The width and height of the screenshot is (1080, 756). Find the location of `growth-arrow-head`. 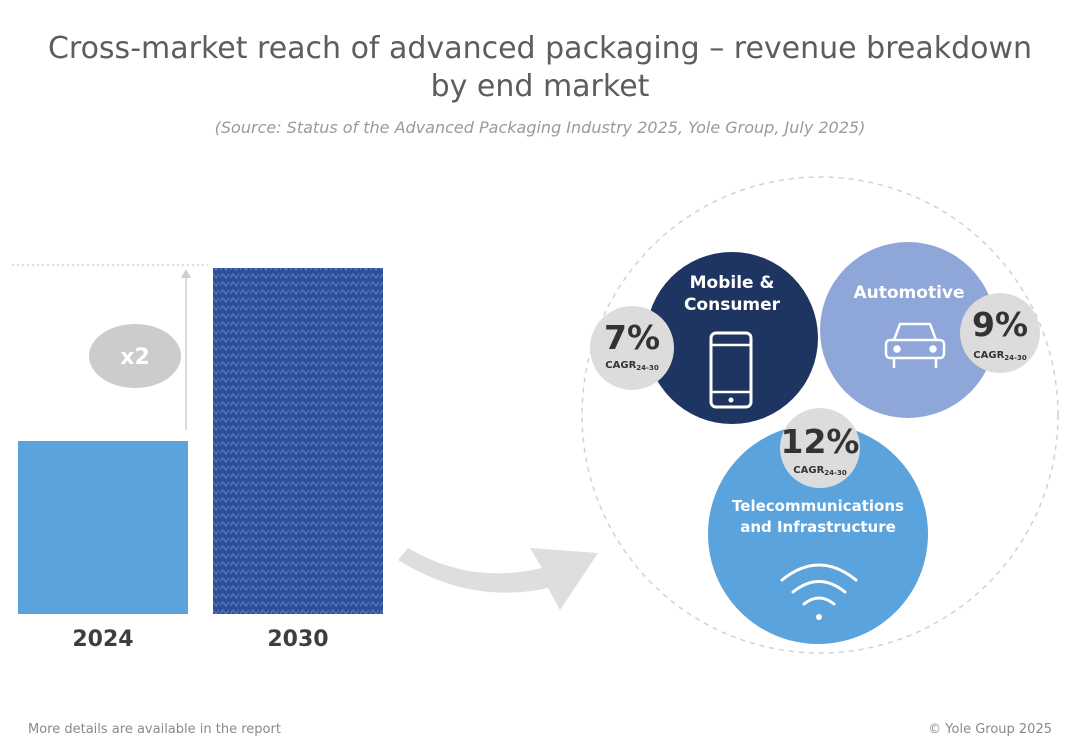

growth-arrow-head is located at coordinates (186, 273).